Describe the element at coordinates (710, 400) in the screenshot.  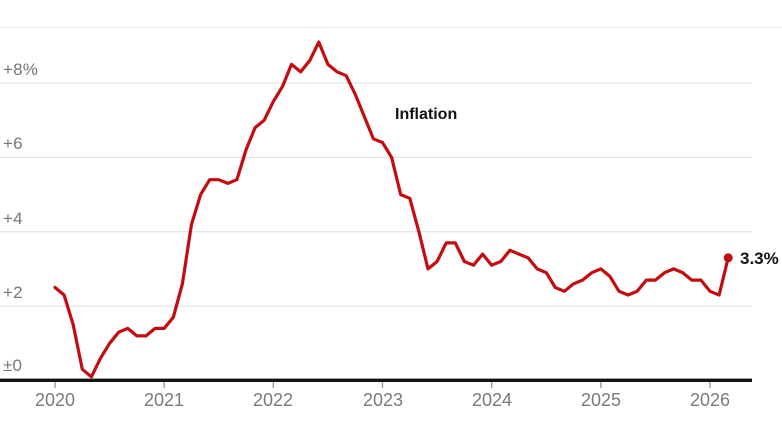
I see `x-axis-label: 2026` at that location.